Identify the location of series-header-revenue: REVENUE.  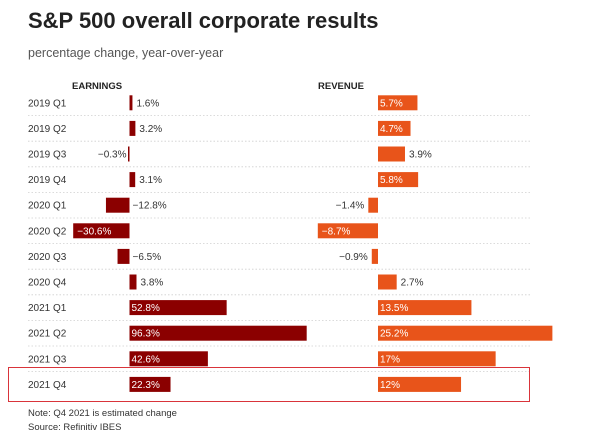
(341, 86).